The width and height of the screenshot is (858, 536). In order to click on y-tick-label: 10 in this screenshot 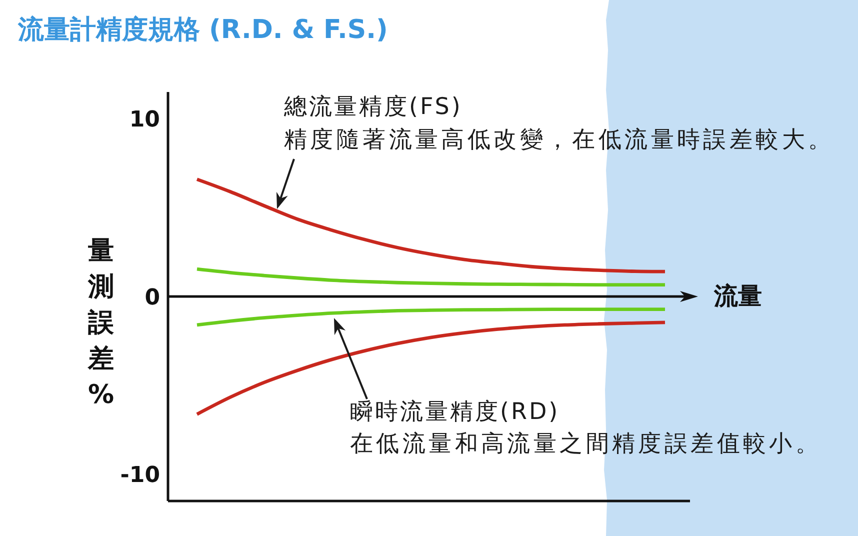, I will do `click(144, 119)`.